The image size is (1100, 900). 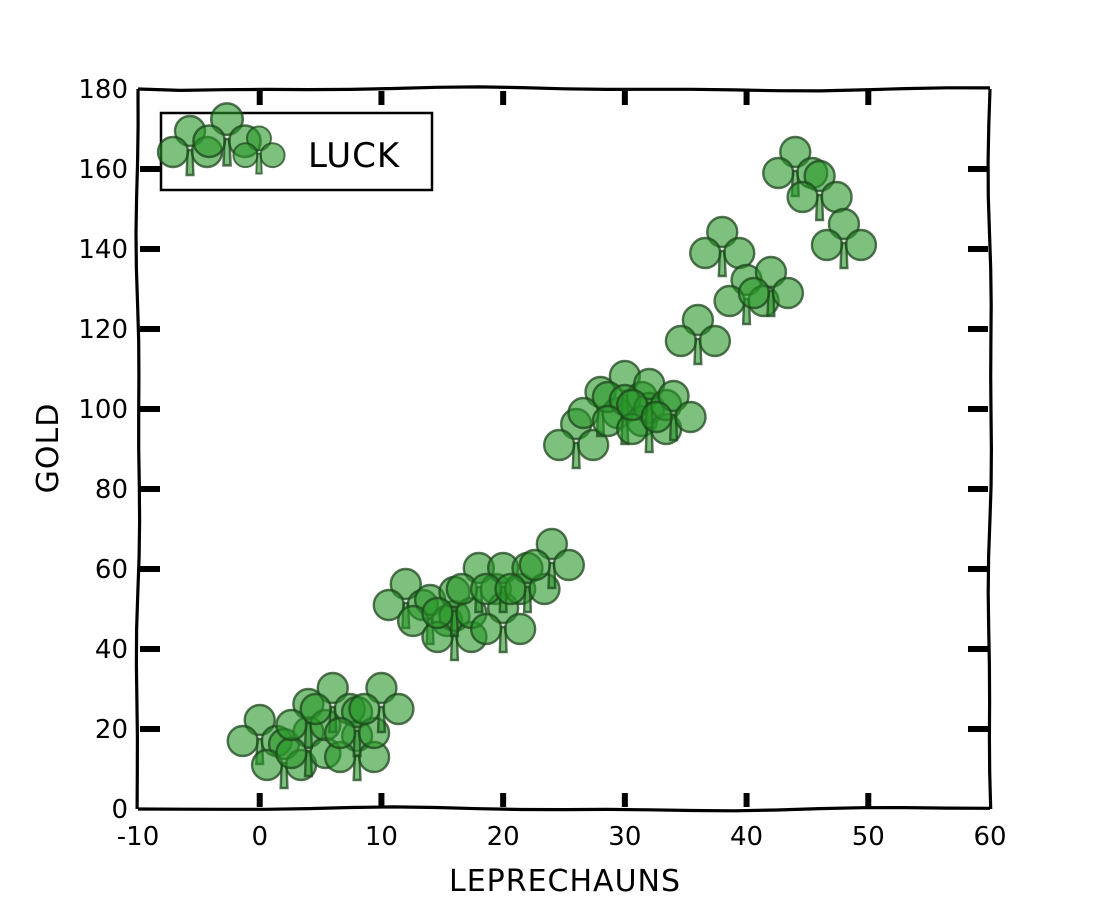 What do you see at coordinates (295, 147) in the screenshot?
I see `legend: LUCK` at bounding box center [295, 147].